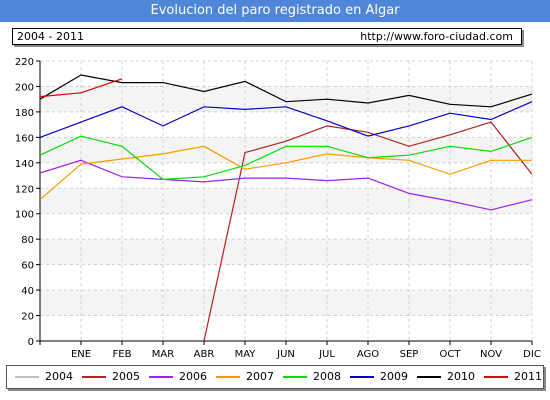 This screenshot has width=550, height=400. I want to click on series-line-2006, so click(286, 185).